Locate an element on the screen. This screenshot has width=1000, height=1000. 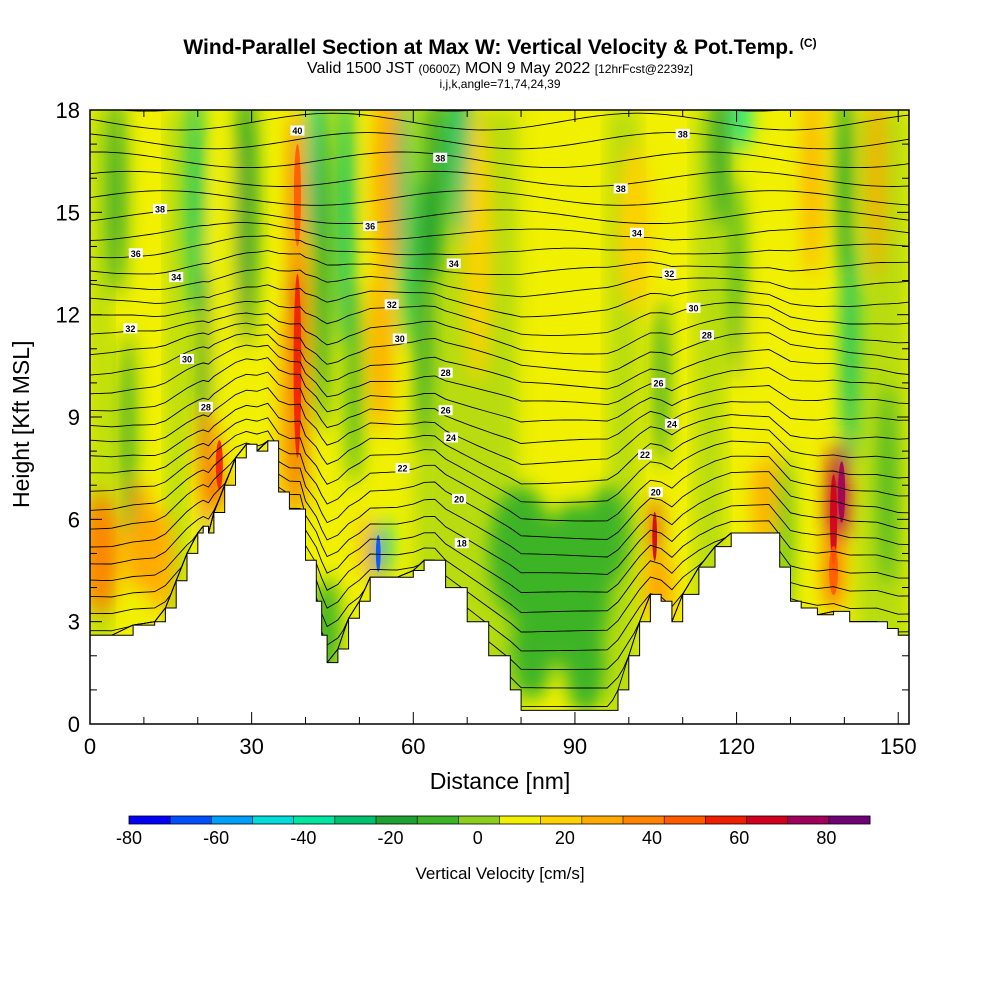
isentrope-label: 28 is located at coordinates (445, 372).